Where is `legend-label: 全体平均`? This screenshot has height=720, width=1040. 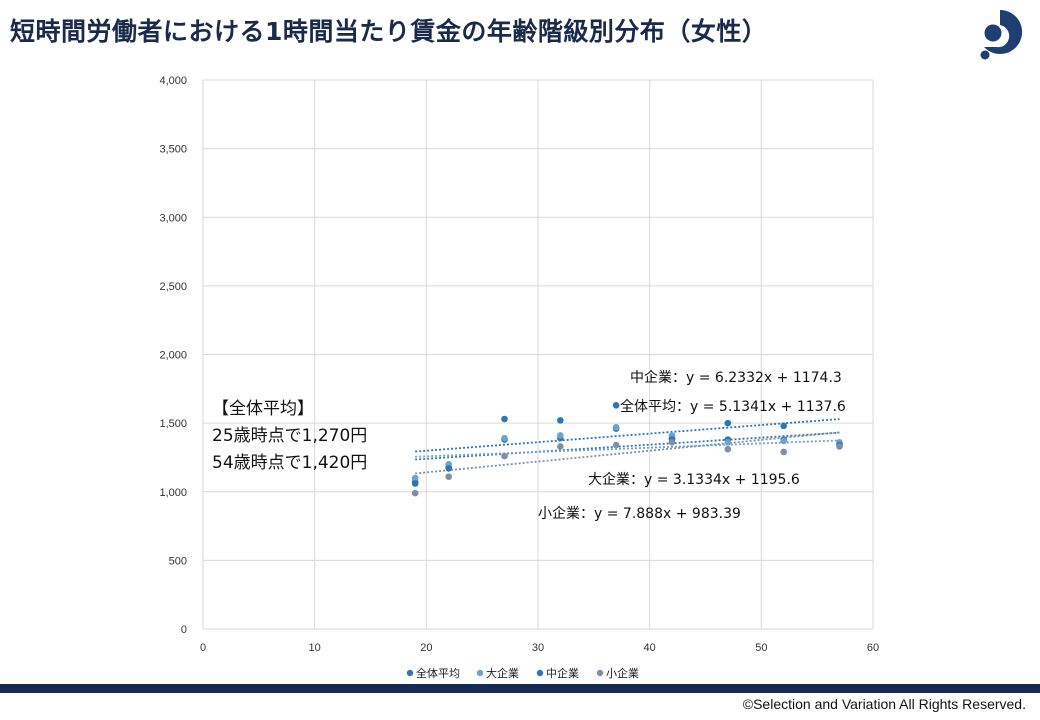 legend-label: 全体平均 is located at coordinates (438, 673).